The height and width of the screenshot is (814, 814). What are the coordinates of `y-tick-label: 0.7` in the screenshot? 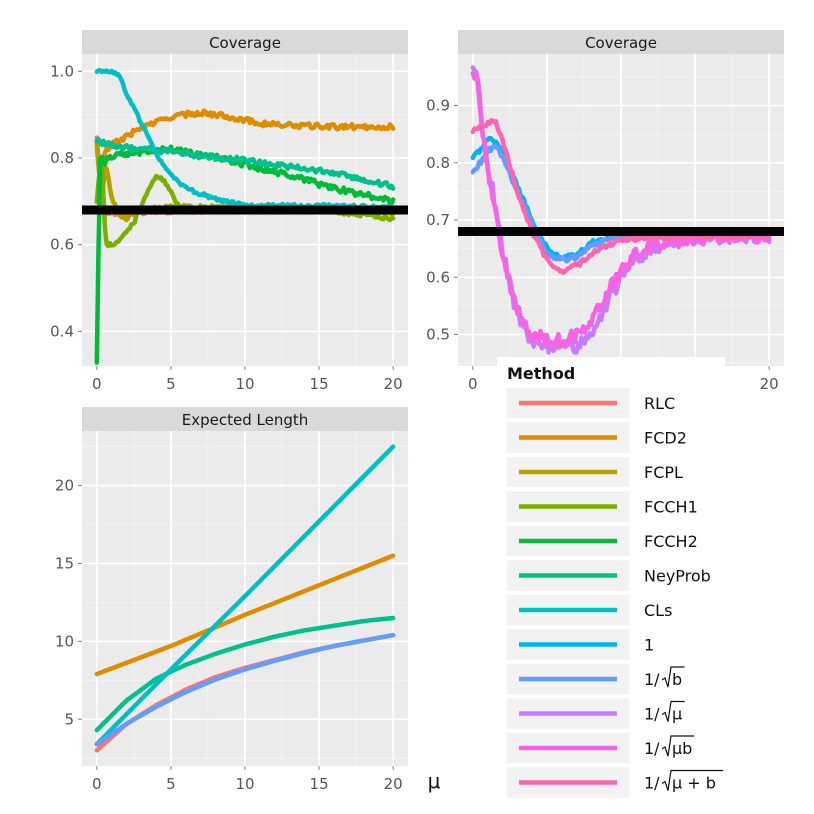 It's located at (438, 220).